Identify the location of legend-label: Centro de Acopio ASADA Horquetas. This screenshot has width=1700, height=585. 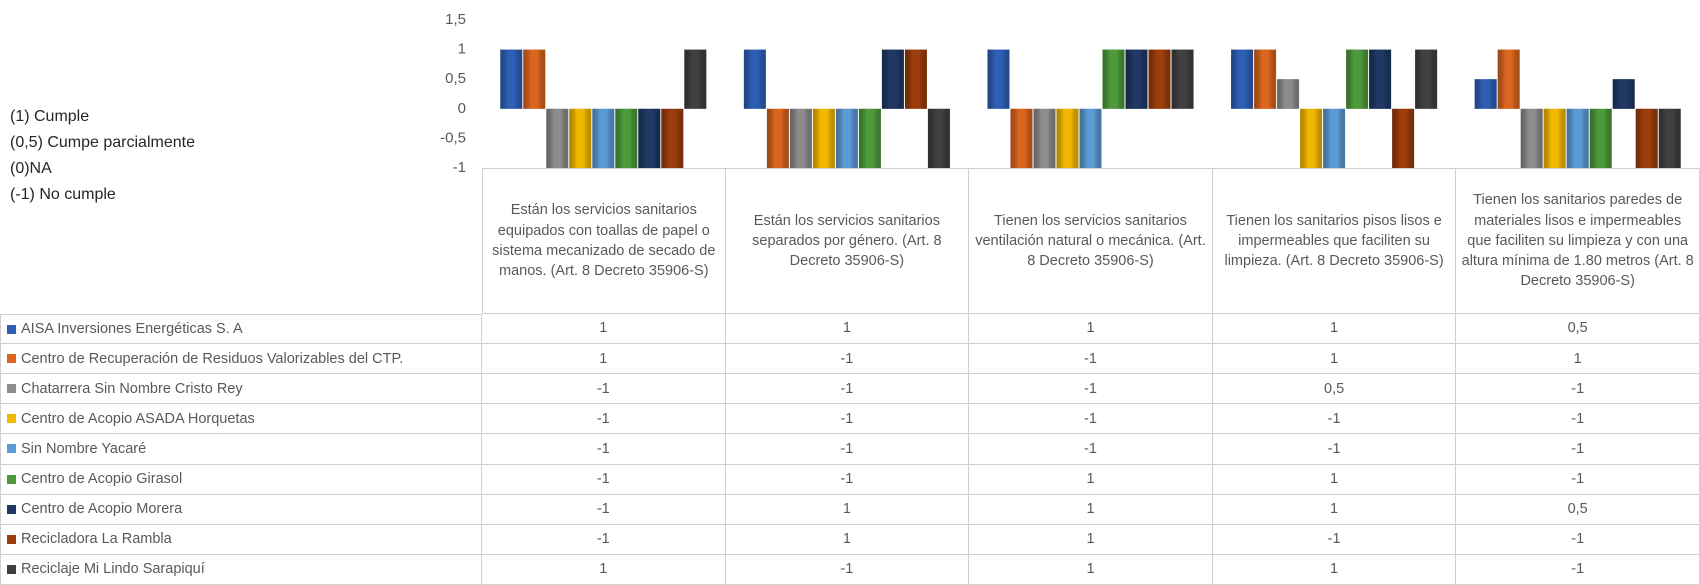
(138, 418).